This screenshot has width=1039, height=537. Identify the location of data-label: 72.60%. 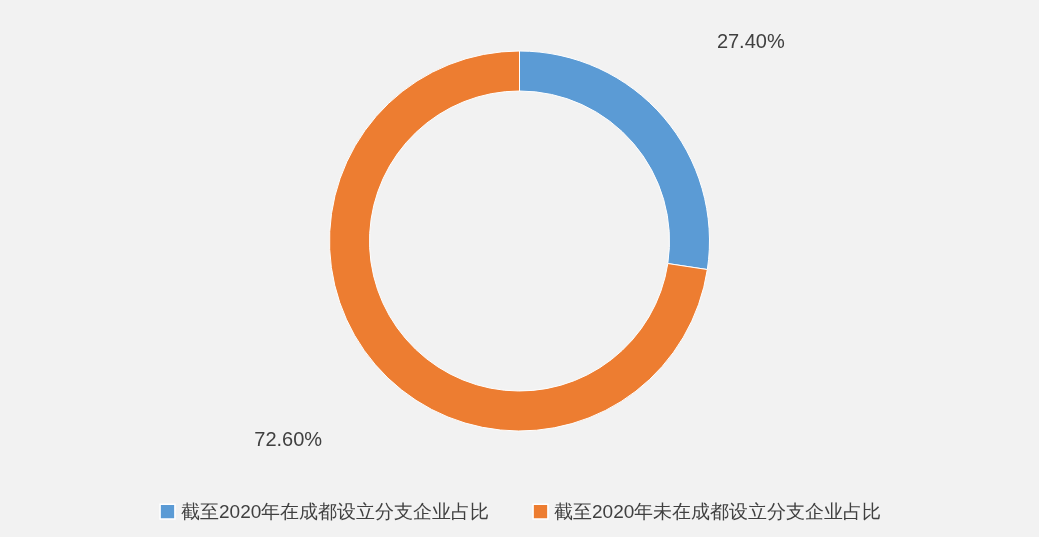
(288, 438).